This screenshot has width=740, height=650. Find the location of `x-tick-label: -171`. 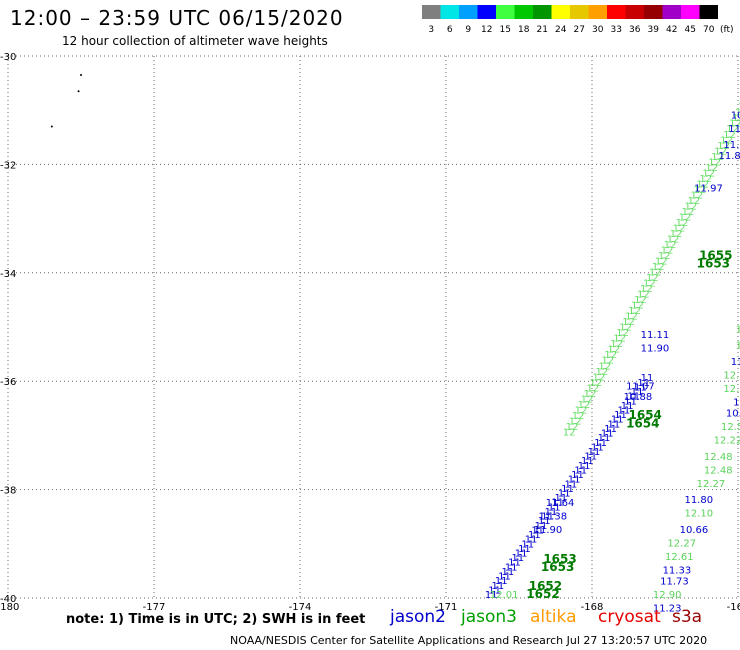

x-tick-label: -171 is located at coordinates (446, 607).